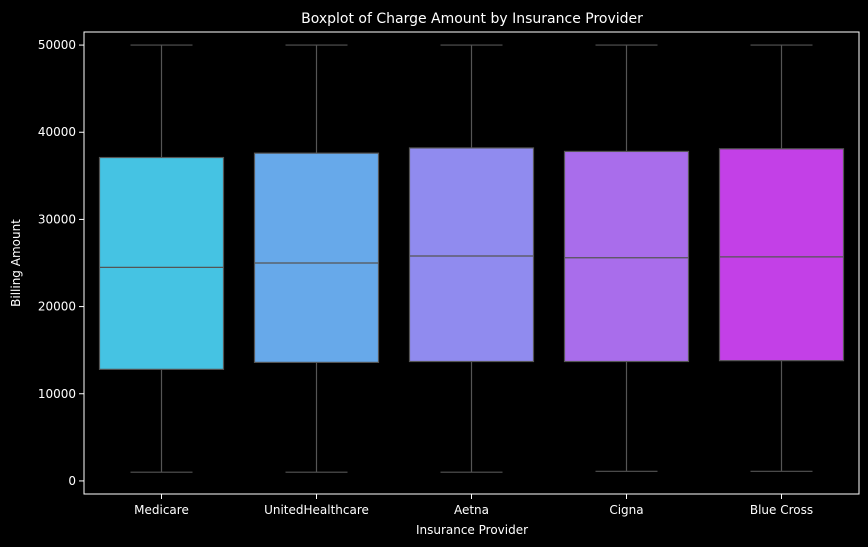 This screenshot has height=547, width=868. What do you see at coordinates (471, 510) in the screenshot?
I see `x-tick-label: Aetna` at bounding box center [471, 510].